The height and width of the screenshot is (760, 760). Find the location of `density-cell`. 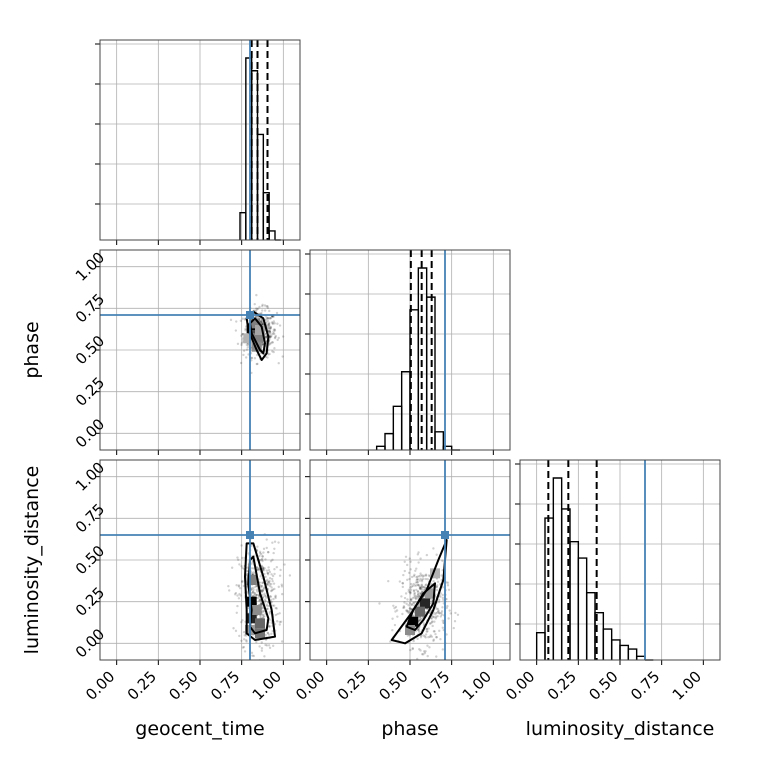

density-cell is located at coordinates (251, 601).